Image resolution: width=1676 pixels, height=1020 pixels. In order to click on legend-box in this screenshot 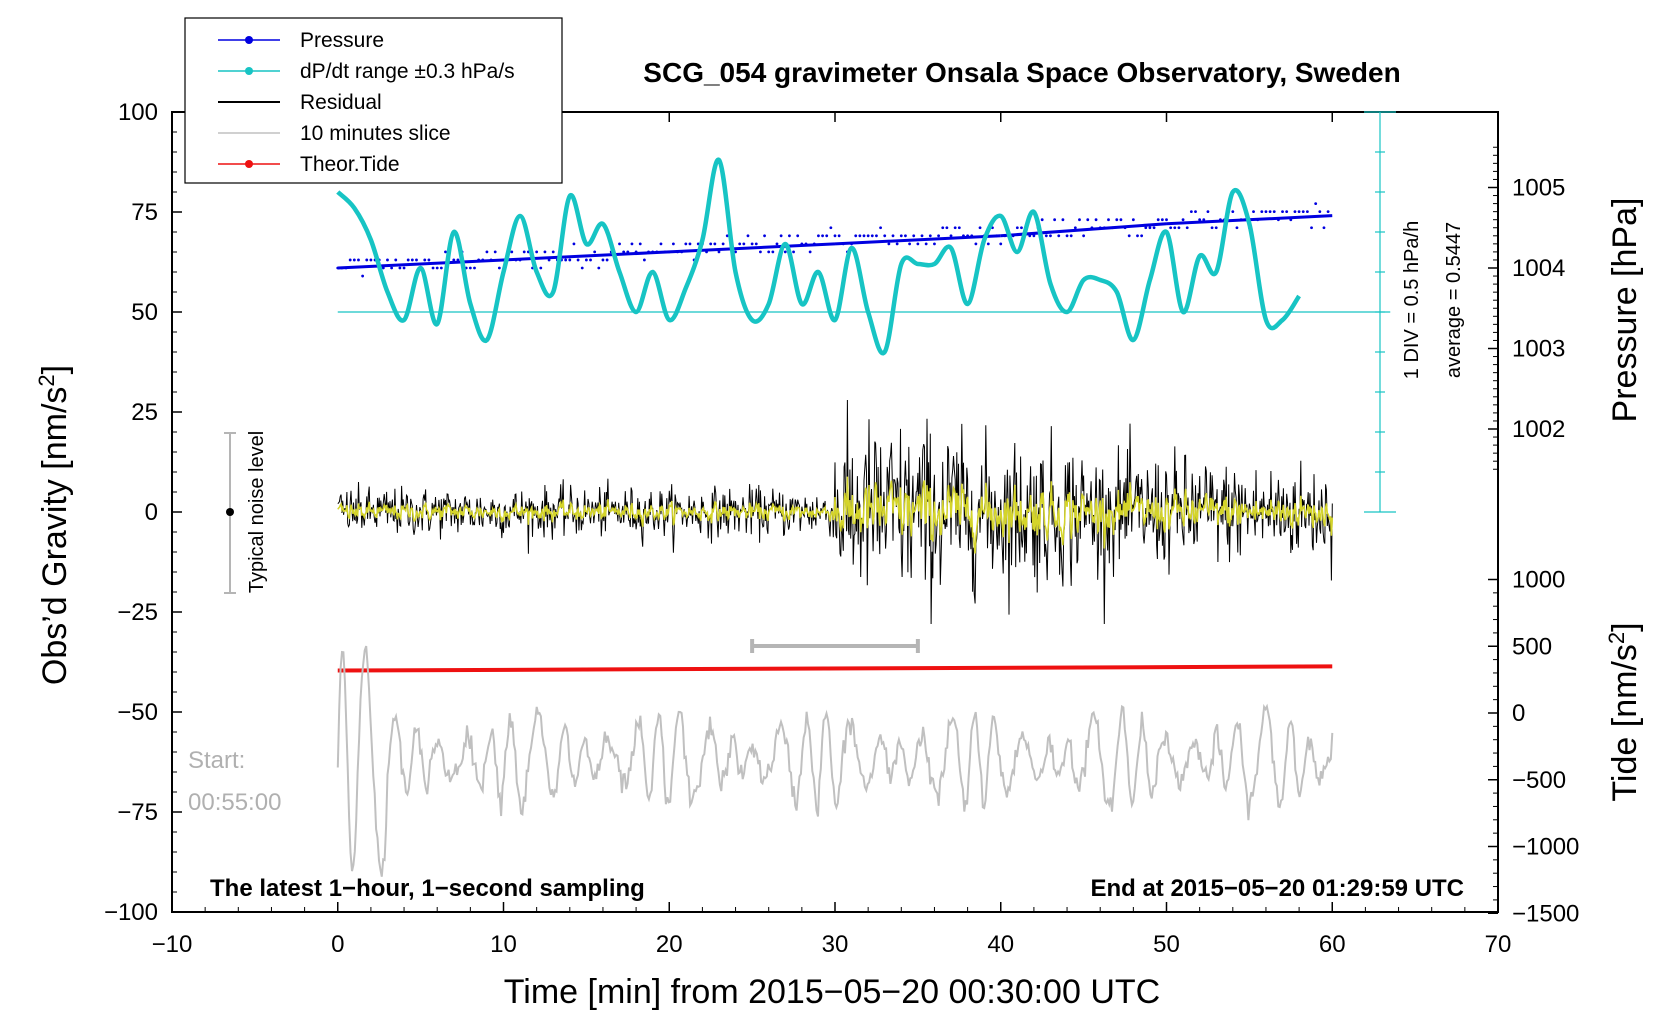, I will do `click(373, 100)`.